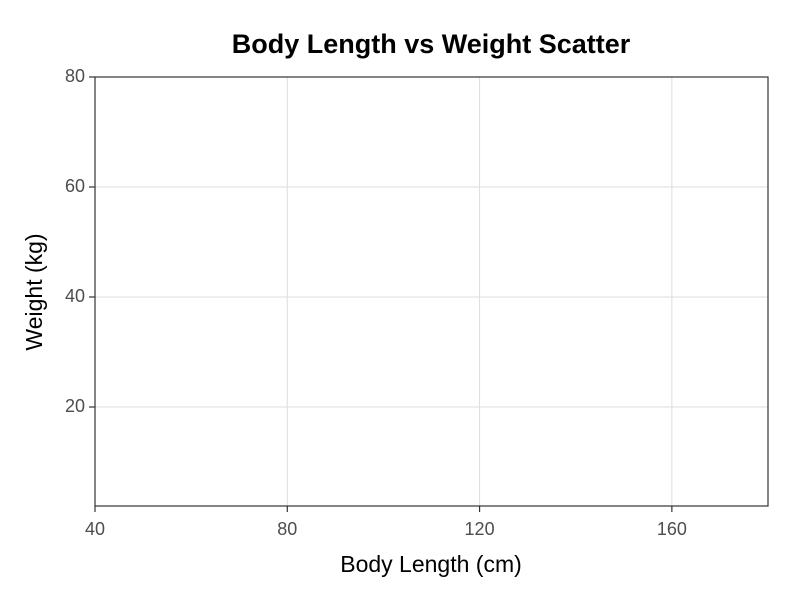 Image resolution: width=800 pixels, height=600 pixels. What do you see at coordinates (480, 529) in the screenshot?
I see `x-tick-label: 120` at bounding box center [480, 529].